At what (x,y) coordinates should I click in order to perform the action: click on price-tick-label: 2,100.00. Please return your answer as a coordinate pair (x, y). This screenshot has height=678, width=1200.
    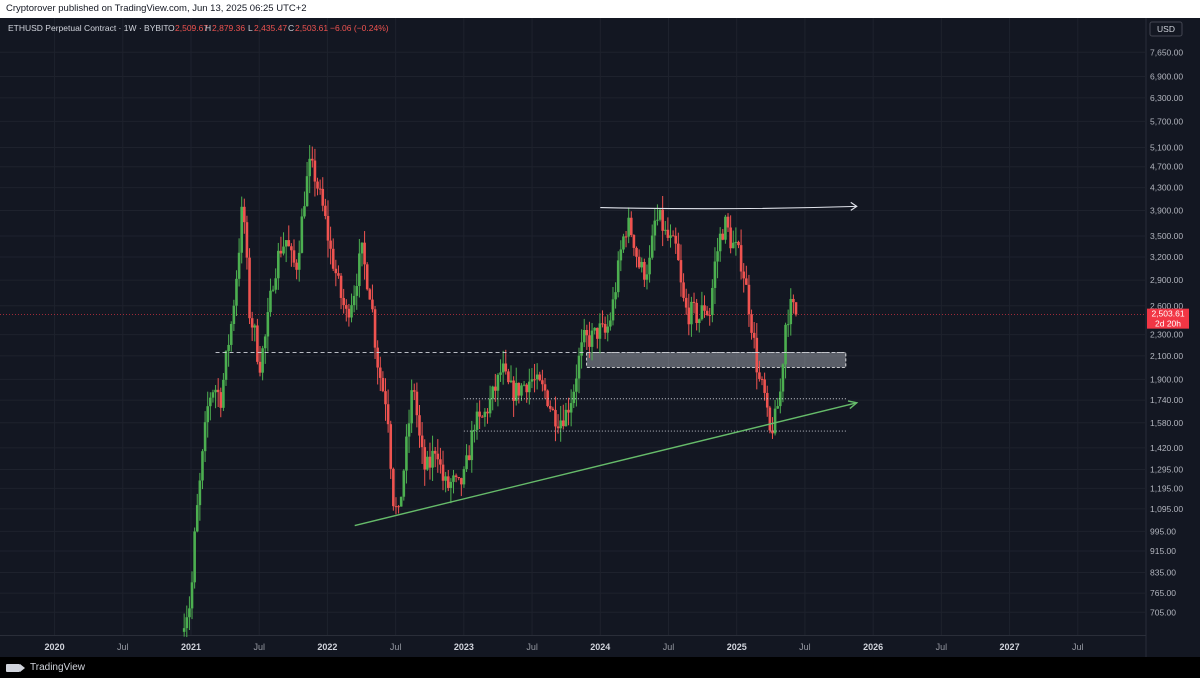
    Looking at the image, I should click on (1166, 356).